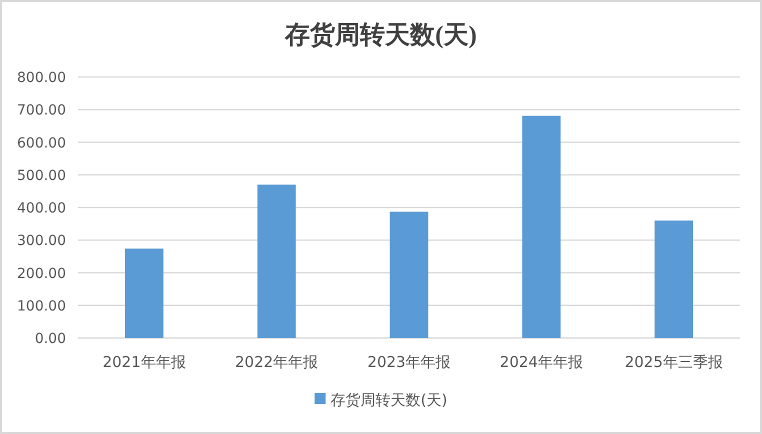 The width and height of the screenshot is (762, 434). Describe the element at coordinates (41, 143) in the screenshot. I see `ytick: 600.00` at that location.